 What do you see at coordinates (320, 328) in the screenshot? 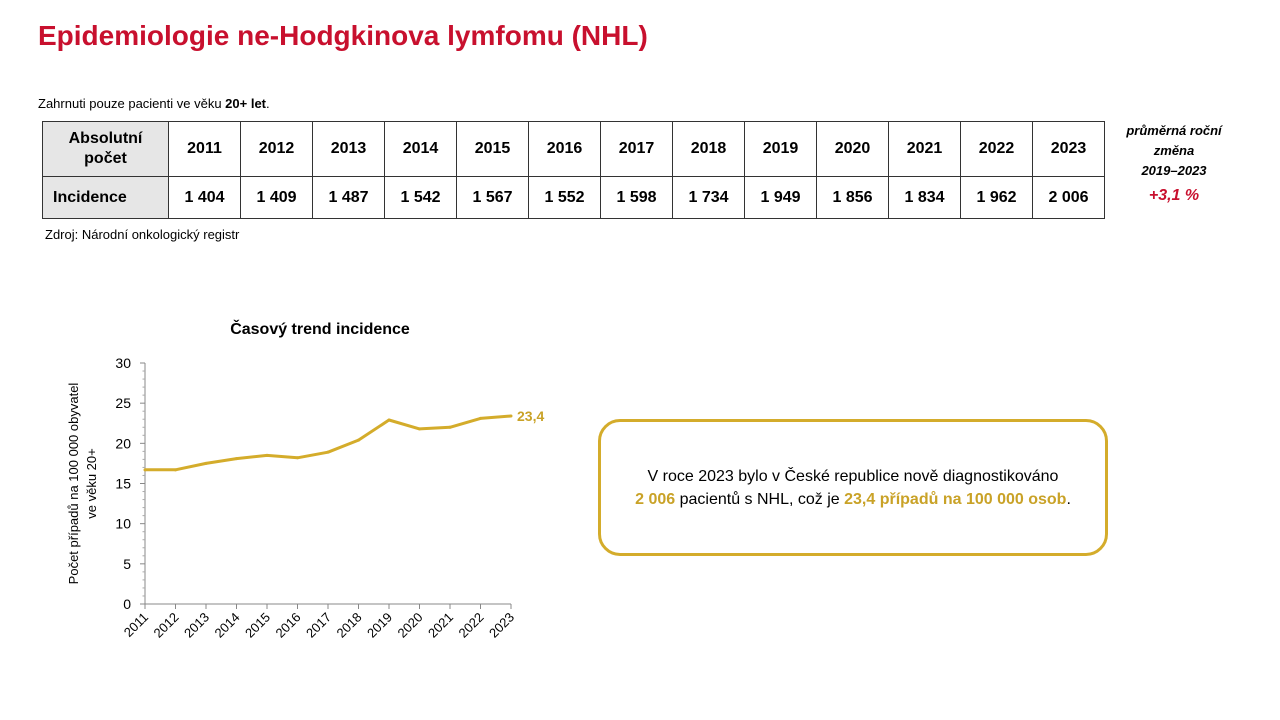
I see `chart-title: Časový trend incidence` at bounding box center [320, 328].